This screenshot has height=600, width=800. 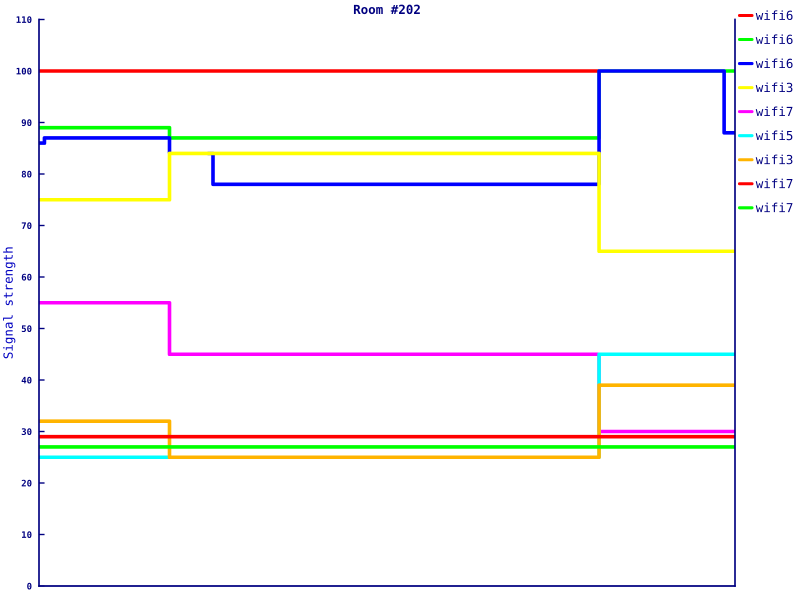 I want to click on y-tick-label: 100, so click(x=24, y=71).